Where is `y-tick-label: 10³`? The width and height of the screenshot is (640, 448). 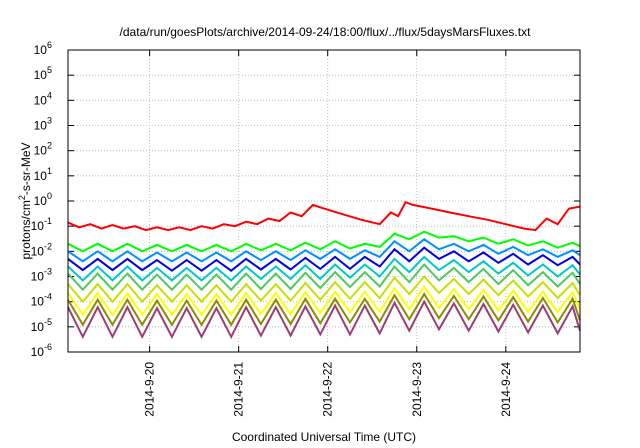 y-tick-label: 10³ is located at coordinates (43, 124).